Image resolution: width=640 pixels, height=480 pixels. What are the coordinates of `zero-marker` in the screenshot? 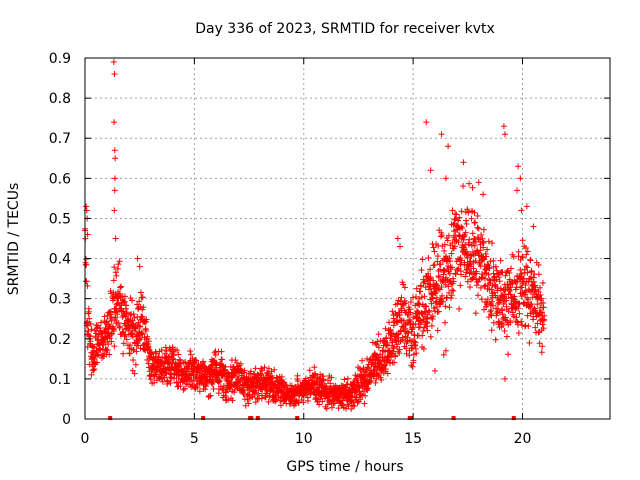 It's located at (257, 418).